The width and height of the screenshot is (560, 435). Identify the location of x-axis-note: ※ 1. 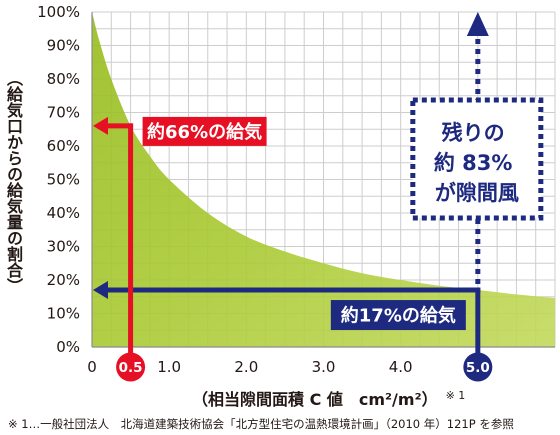
(455, 395).